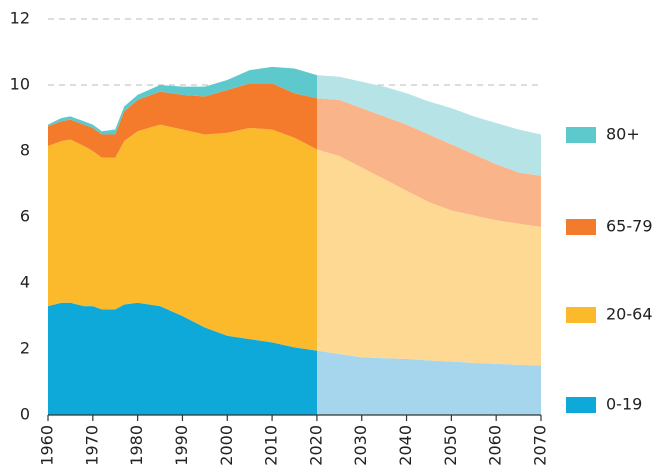 This screenshot has width=660, height=471. Describe the element at coordinates (495, 445) in the screenshot. I see `x-tick-label: 2060` at that location.